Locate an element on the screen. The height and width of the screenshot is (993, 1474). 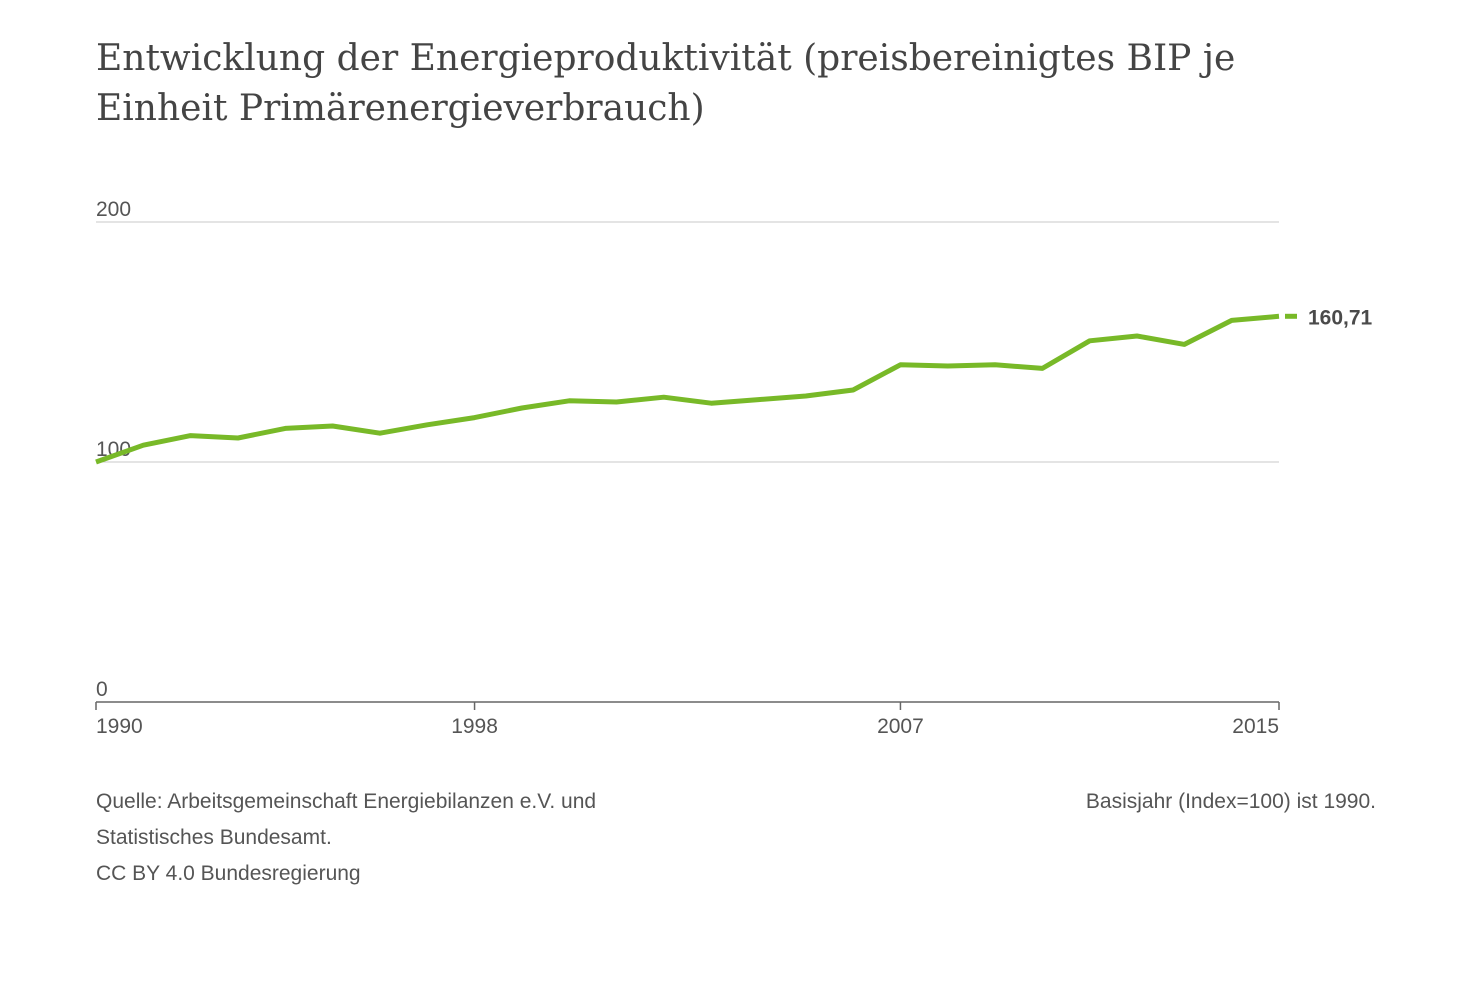
license-line: CC BY 4.0 Bundesregierung is located at coordinates (228, 873).